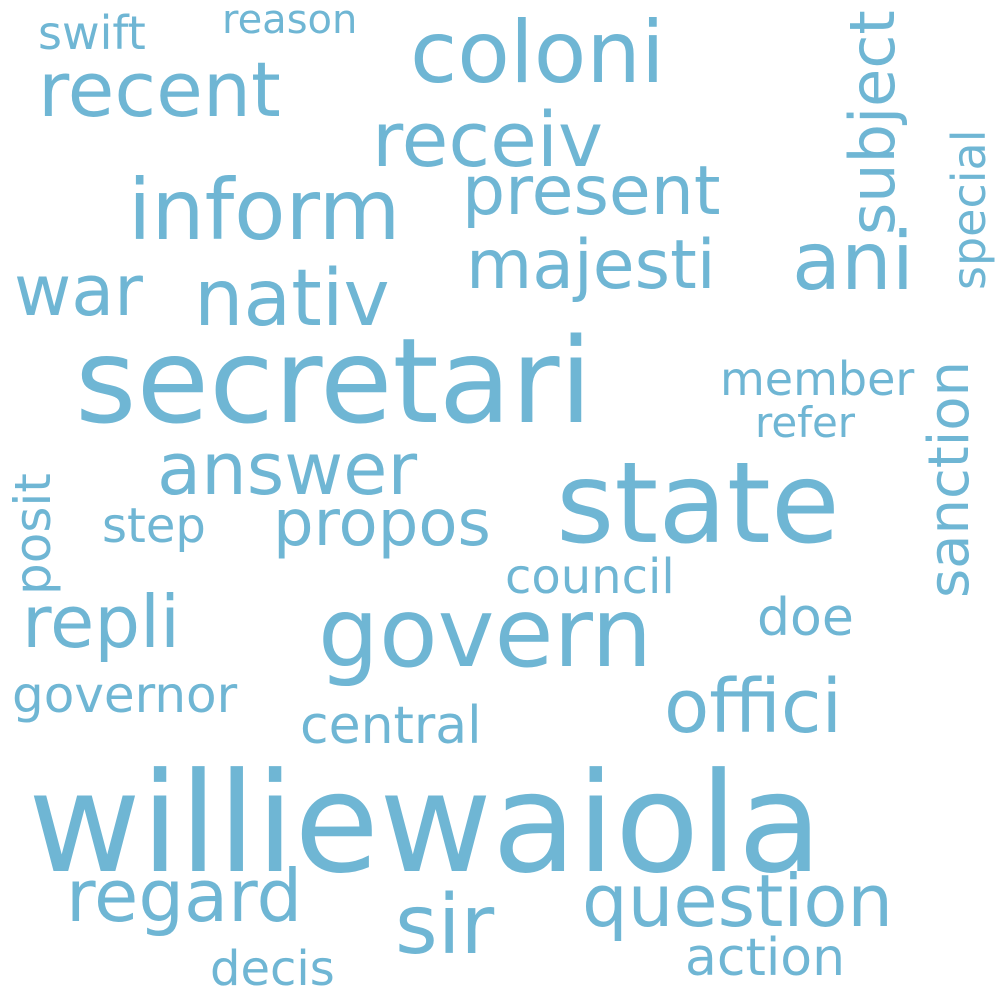 The height and width of the screenshot is (1000, 1000). What do you see at coordinates (591, 191) in the screenshot?
I see `word-present: present` at bounding box center [591, 191].